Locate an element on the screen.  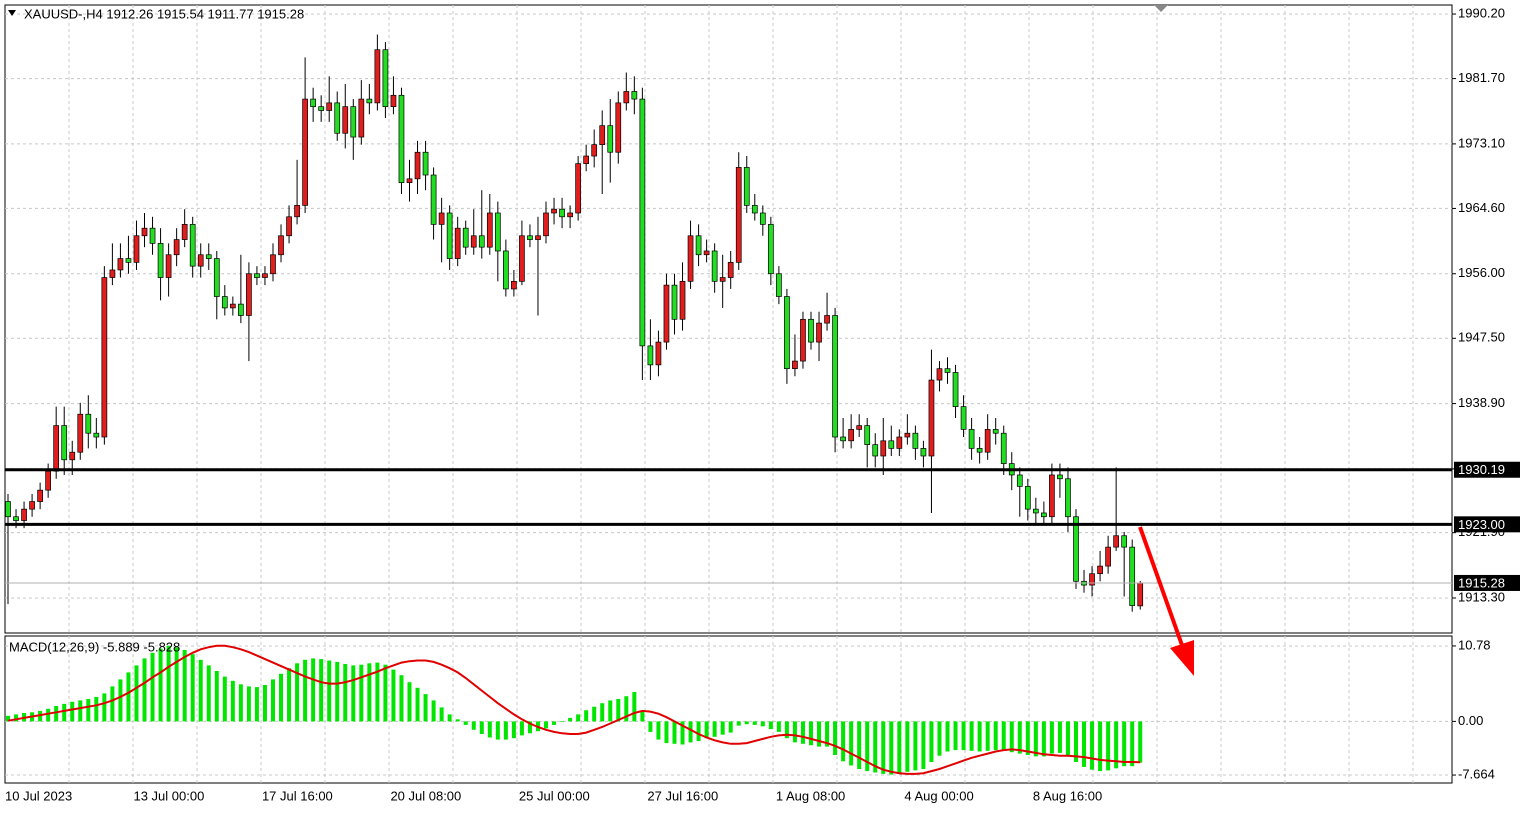
y-tick-label: 0.00 is located at coordinates (1470, 720).